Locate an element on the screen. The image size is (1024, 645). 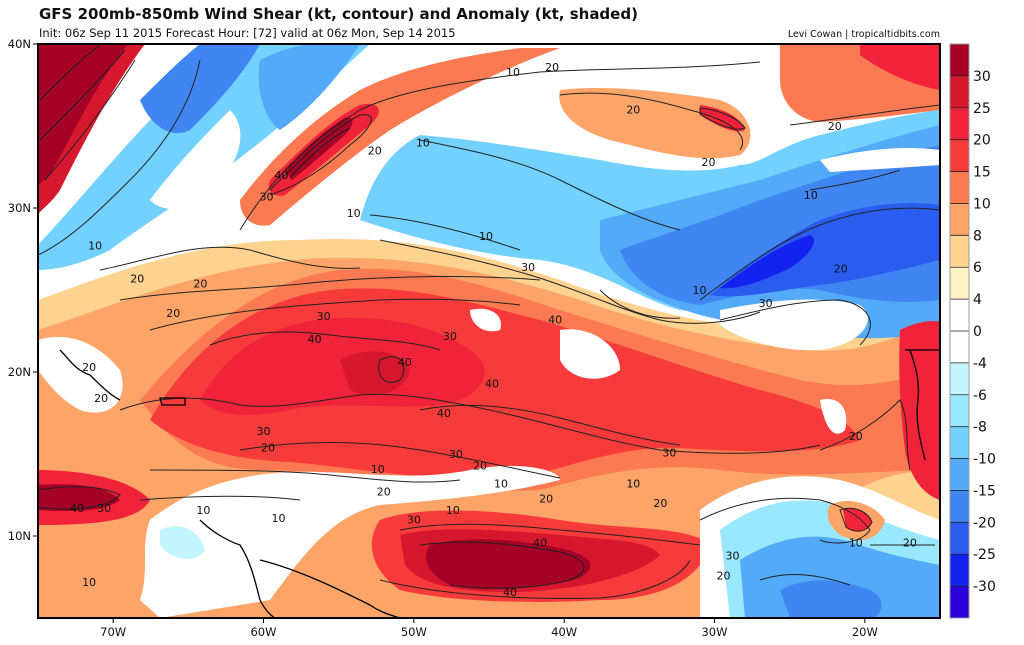
y-tick-label: 10N is located at coordinates (19, 536).